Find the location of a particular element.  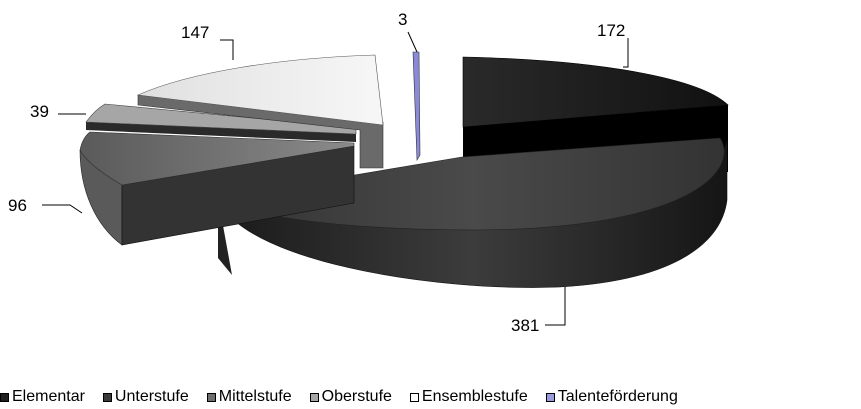

legend-item-elementar: Elementar is located at coordinates (42, 397).